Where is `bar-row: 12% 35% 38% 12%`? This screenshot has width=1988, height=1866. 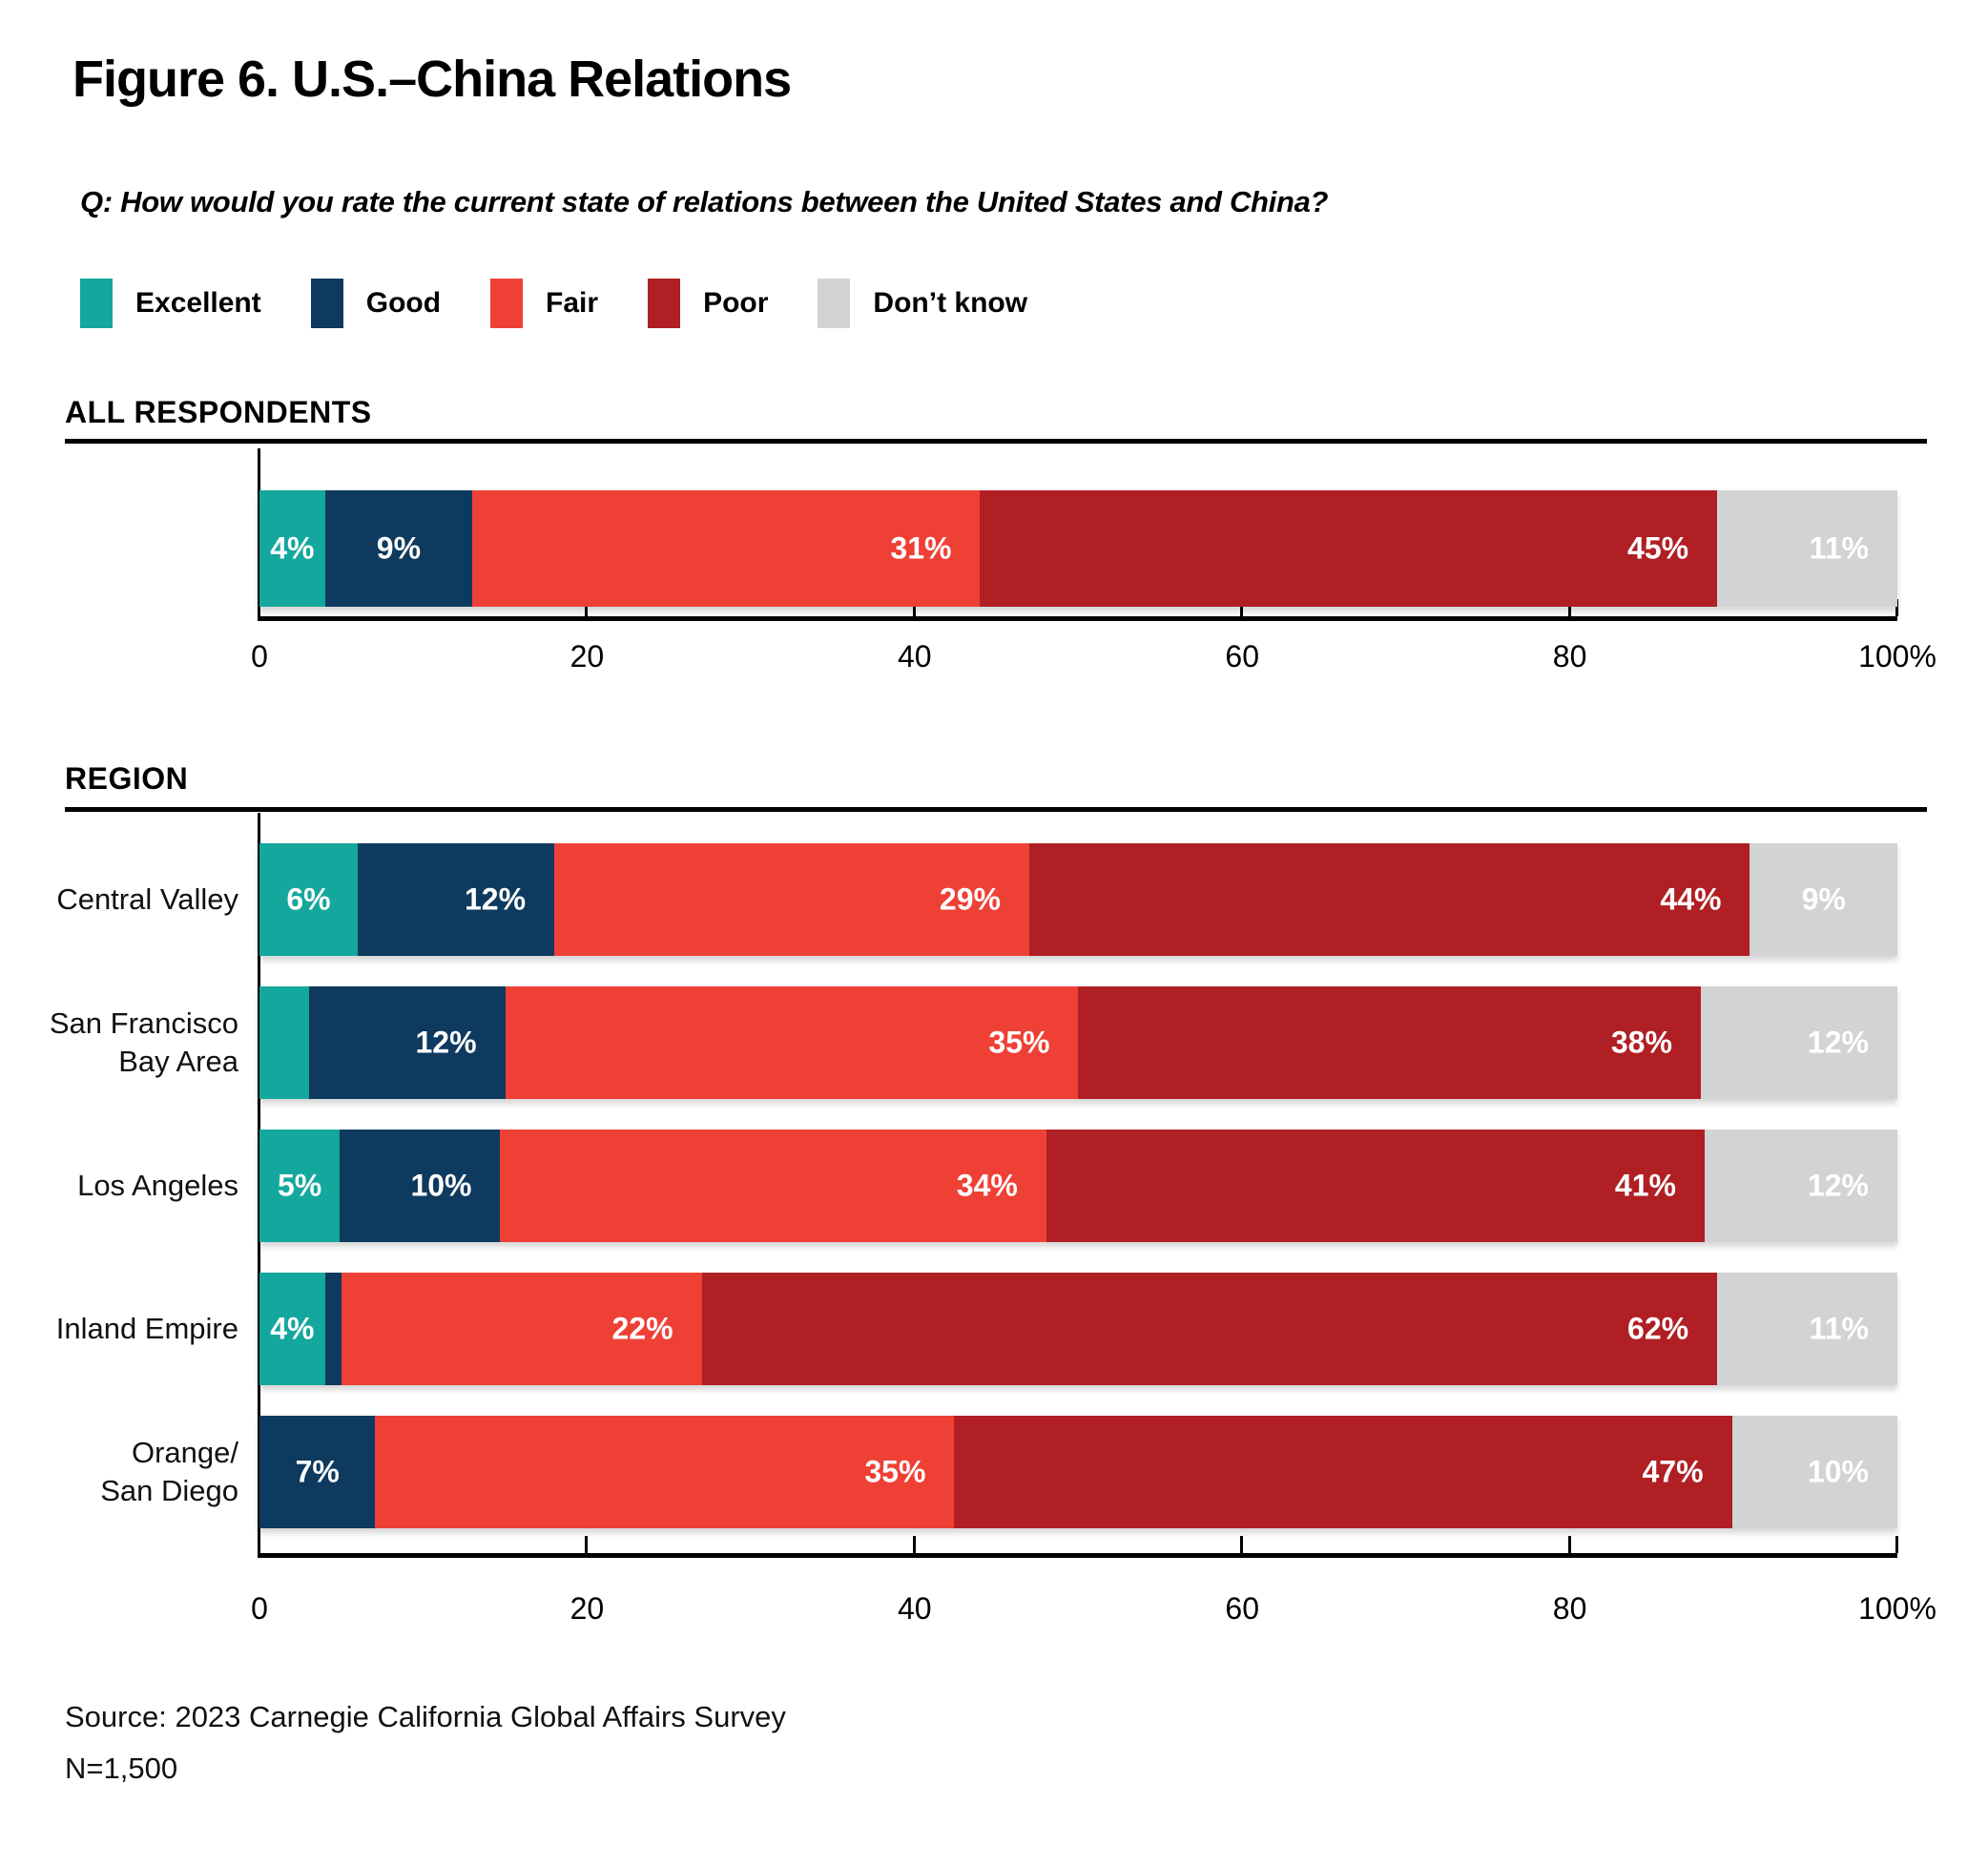 bar-row: 12% 35% 38% 12% is located at coordinates (1078, 1042).